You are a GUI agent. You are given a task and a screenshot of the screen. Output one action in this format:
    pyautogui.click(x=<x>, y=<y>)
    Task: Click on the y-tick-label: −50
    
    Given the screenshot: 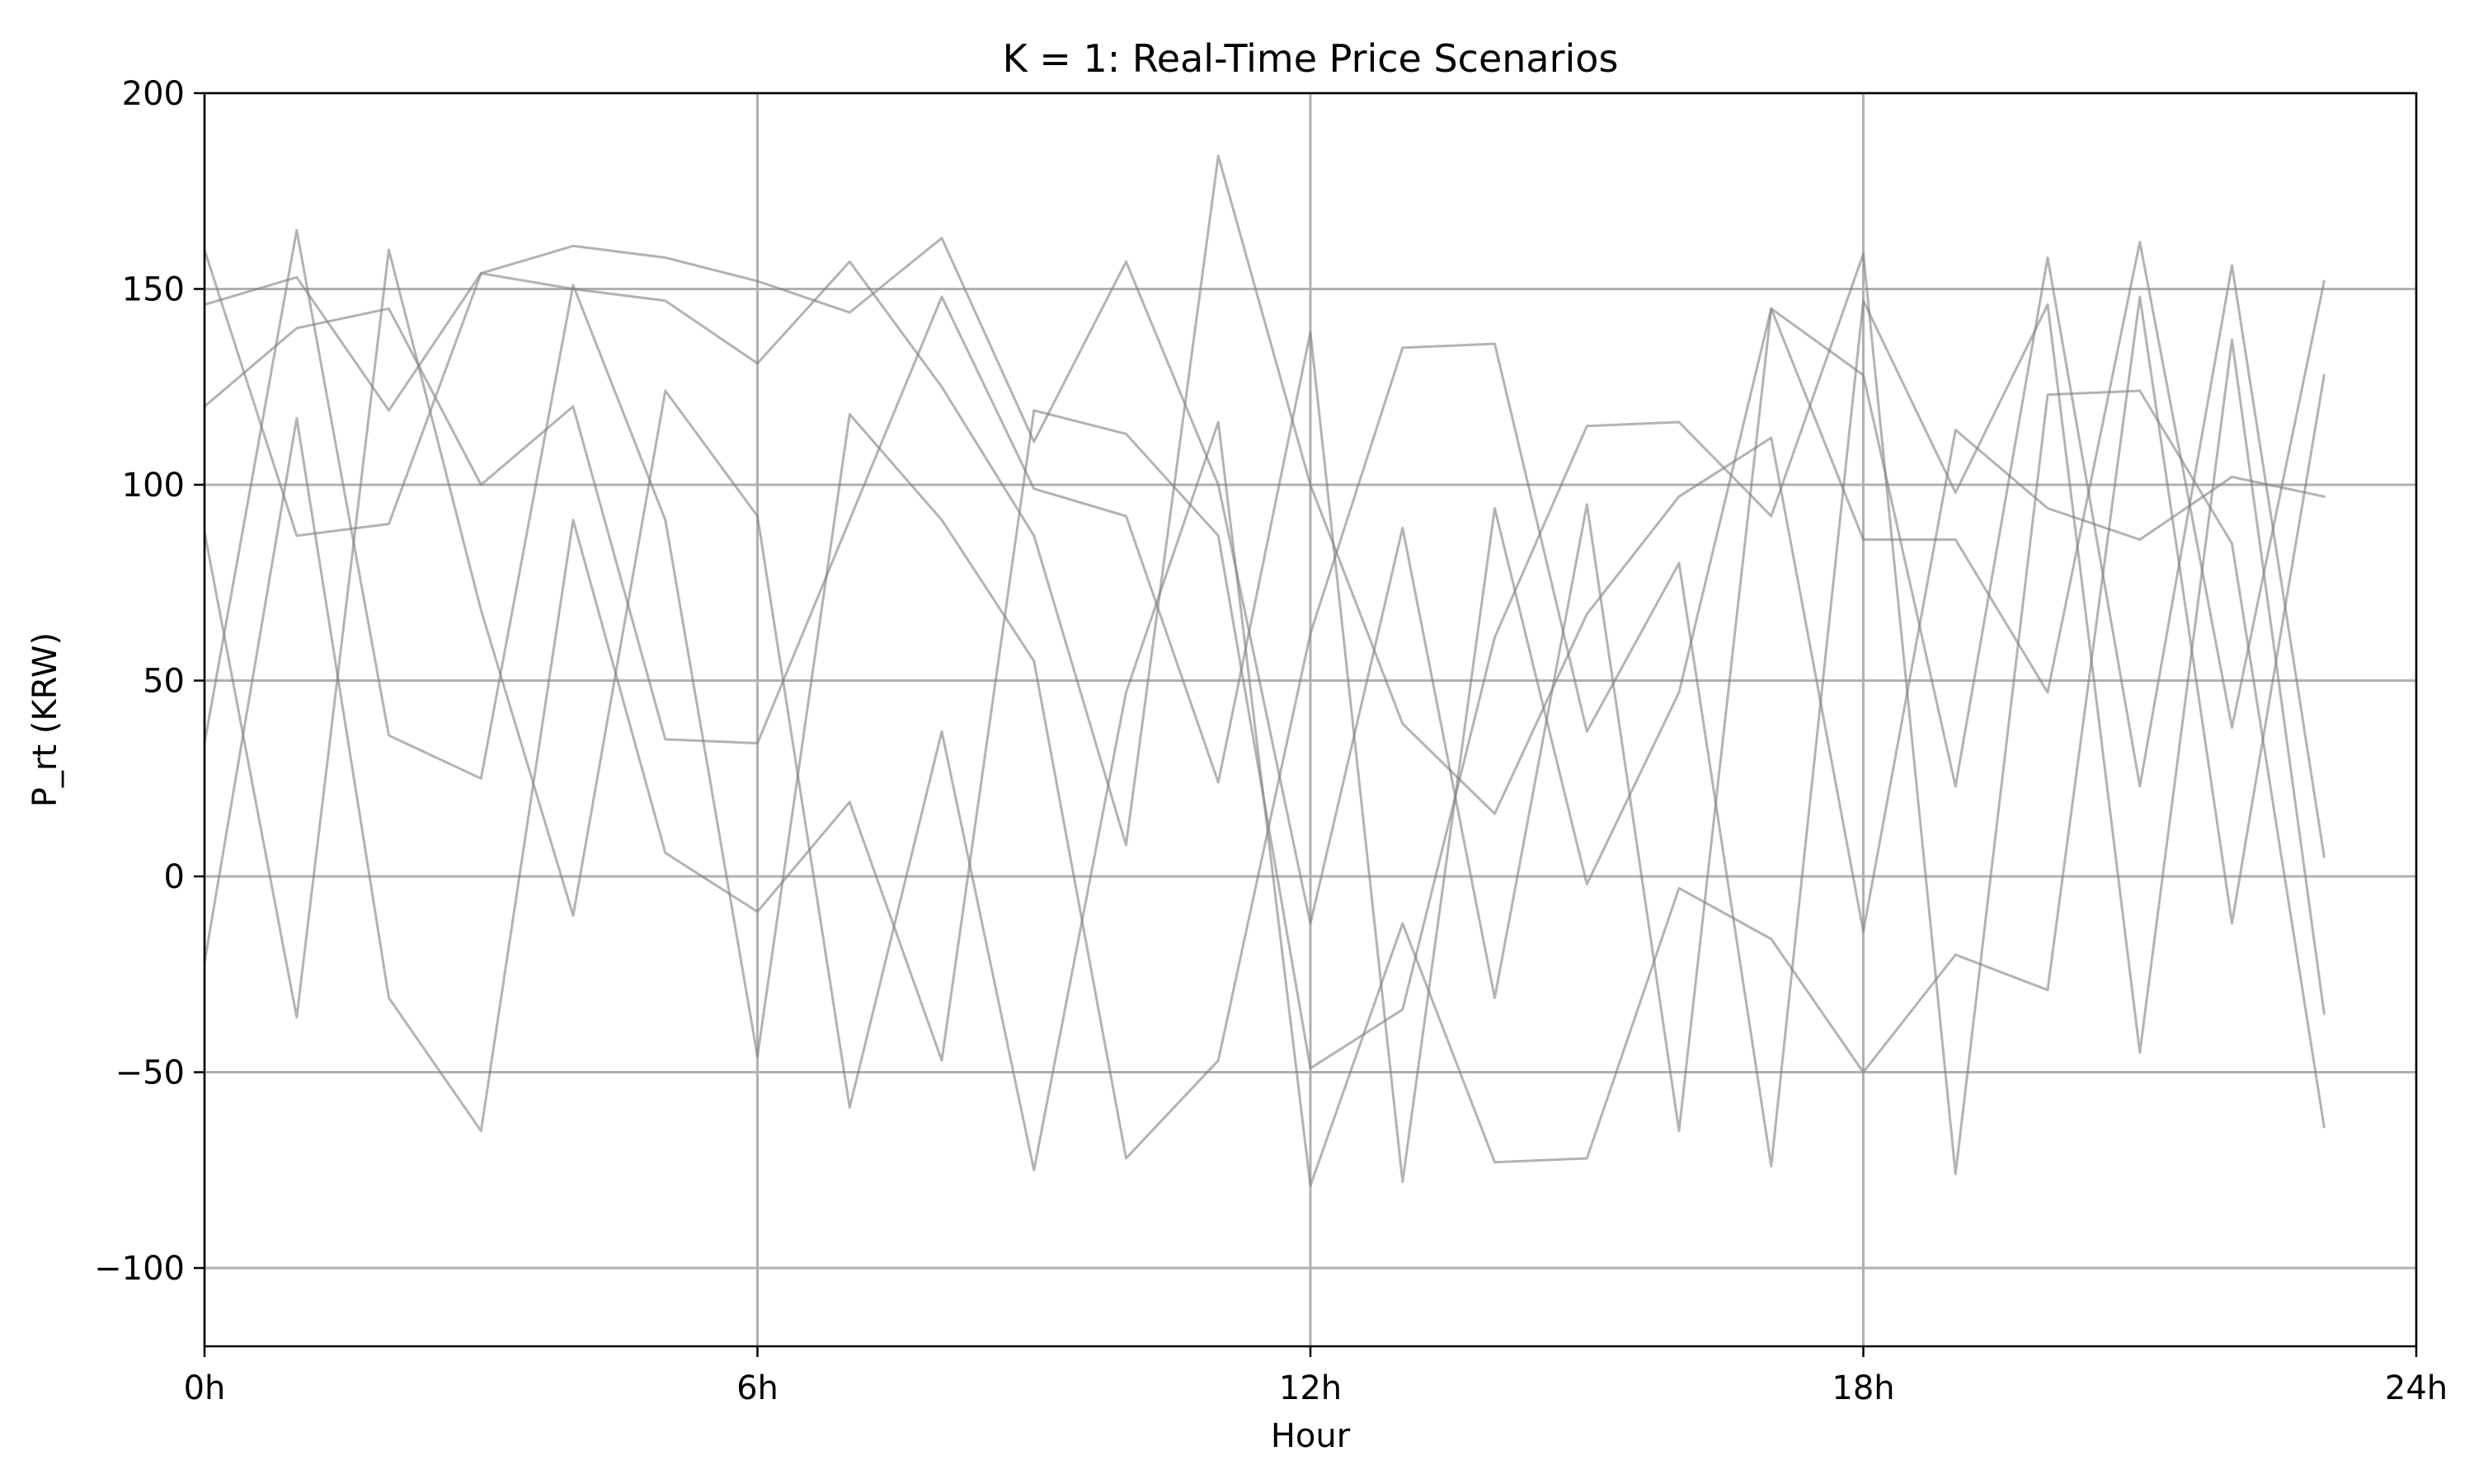 What is the action you would take?
    pyautogui.click(x=150, y=1073)
    